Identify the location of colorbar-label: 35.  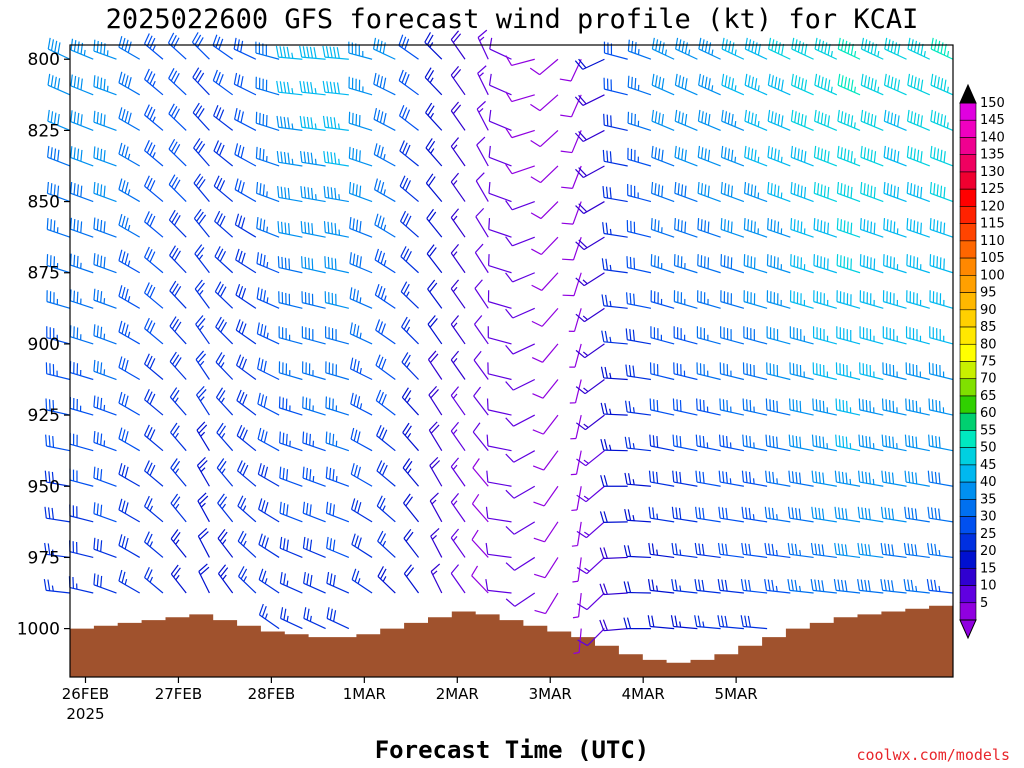
(988, 499).